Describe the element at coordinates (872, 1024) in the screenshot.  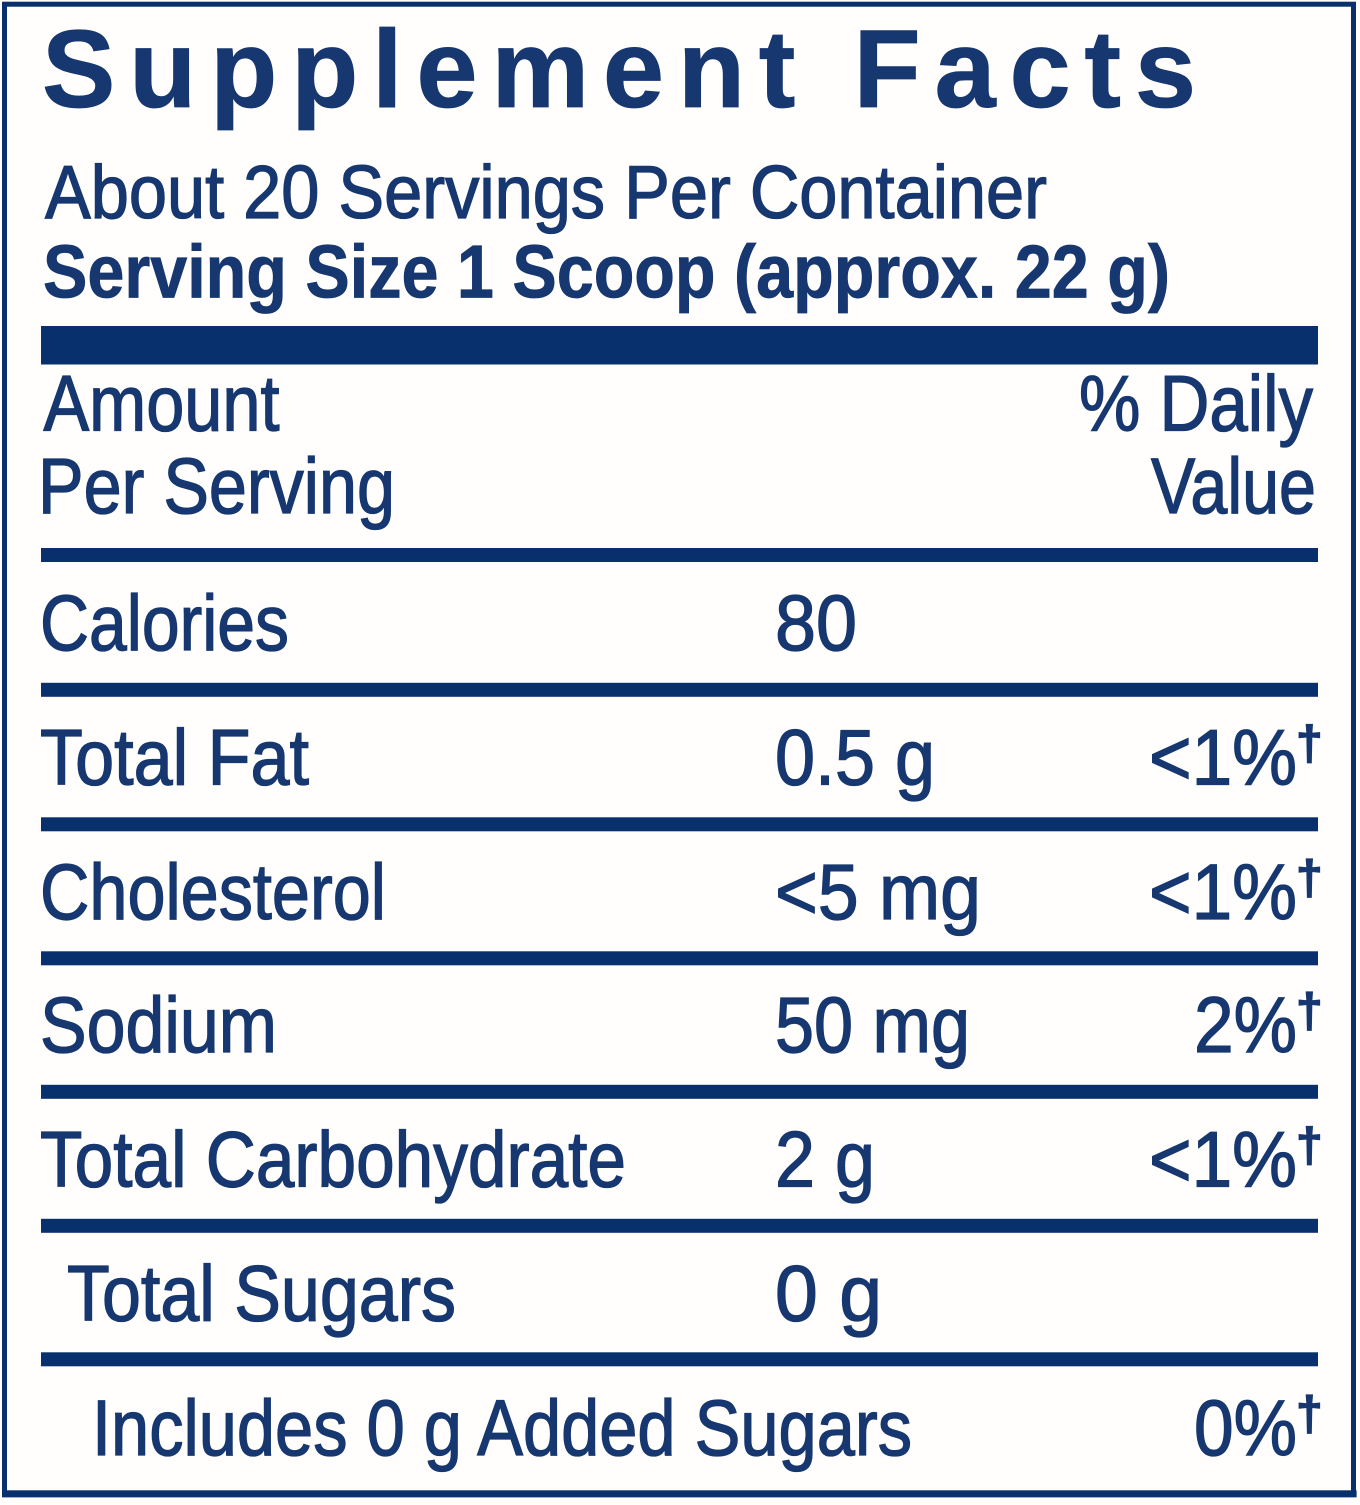
I see `svg-text: 50 mg` at that location.